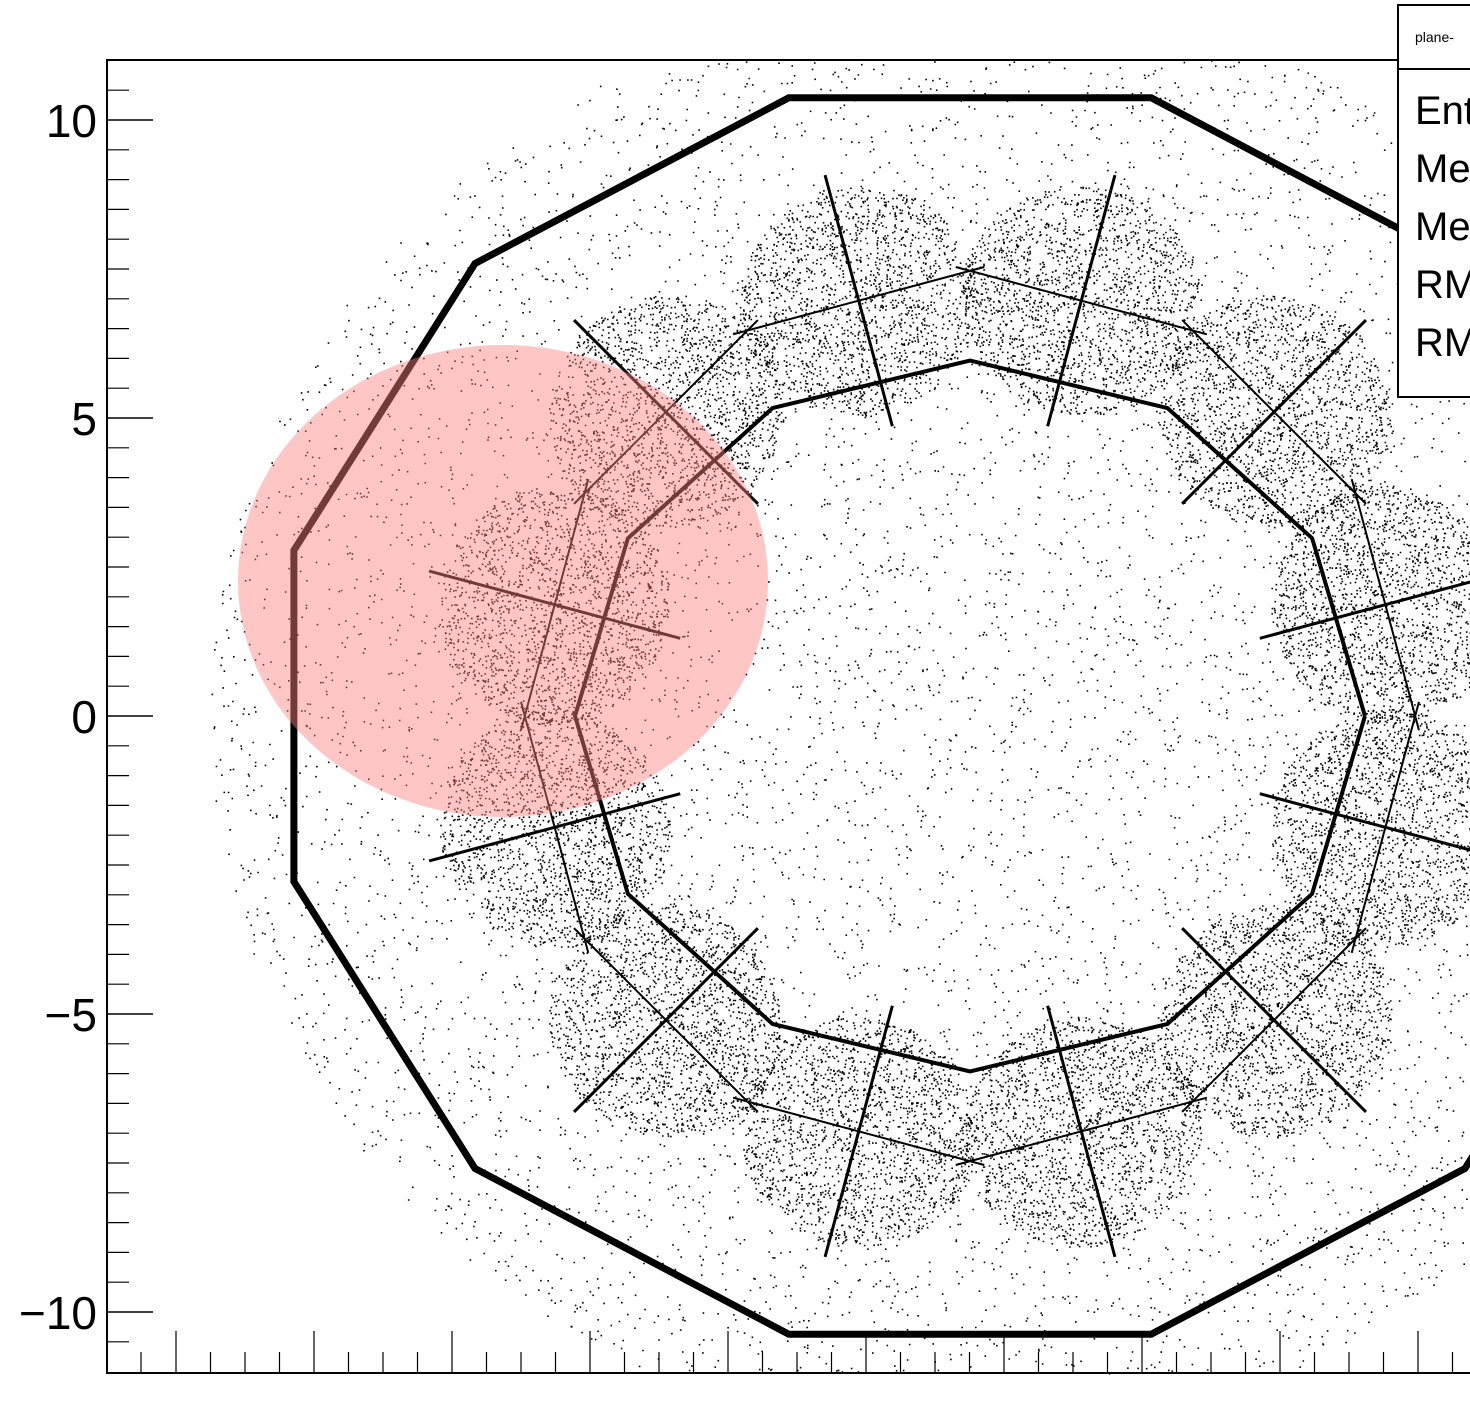  What do you see at coordinates (503, 581) in the screenshot?
I see `highlight-region` at bounding box center [503, 581].